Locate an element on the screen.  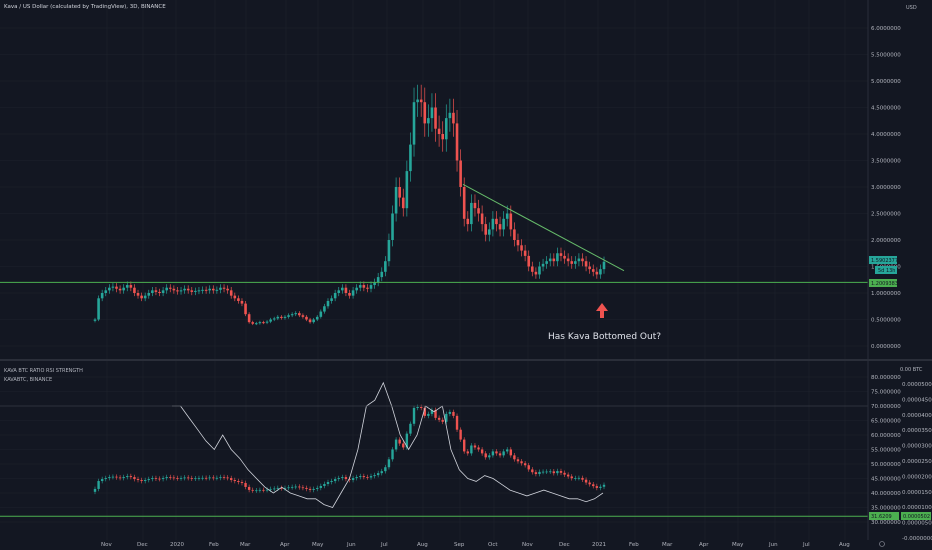
ratio-tick-label: 0.0000300 is located at coordinates (917, 447).